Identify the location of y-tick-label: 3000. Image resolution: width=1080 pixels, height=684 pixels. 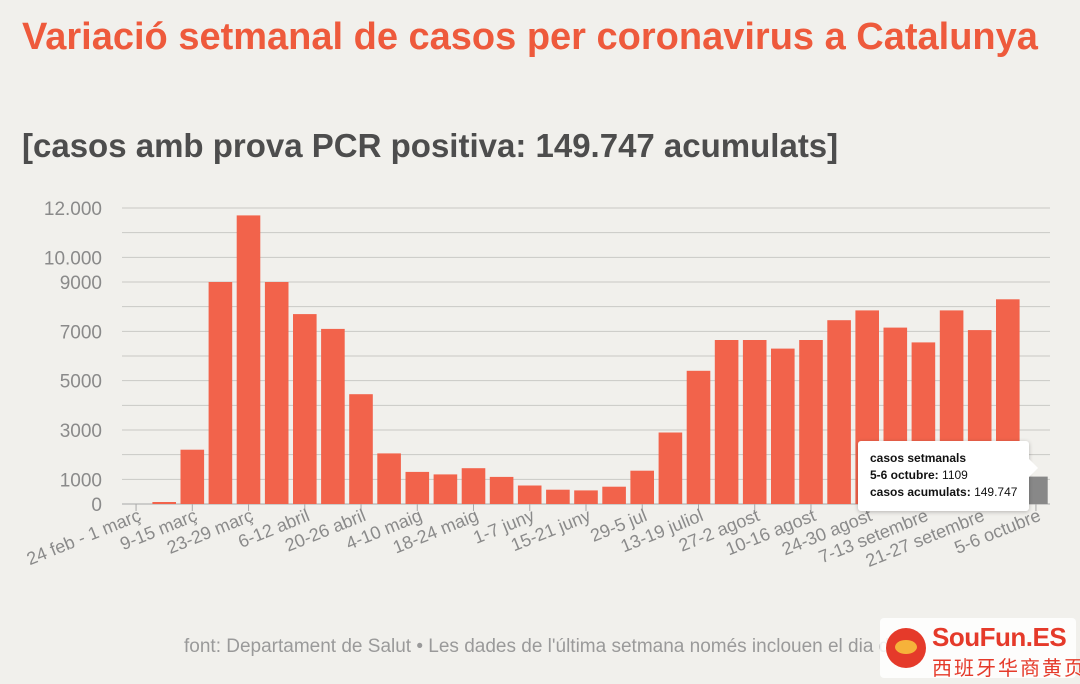
(81, 431).